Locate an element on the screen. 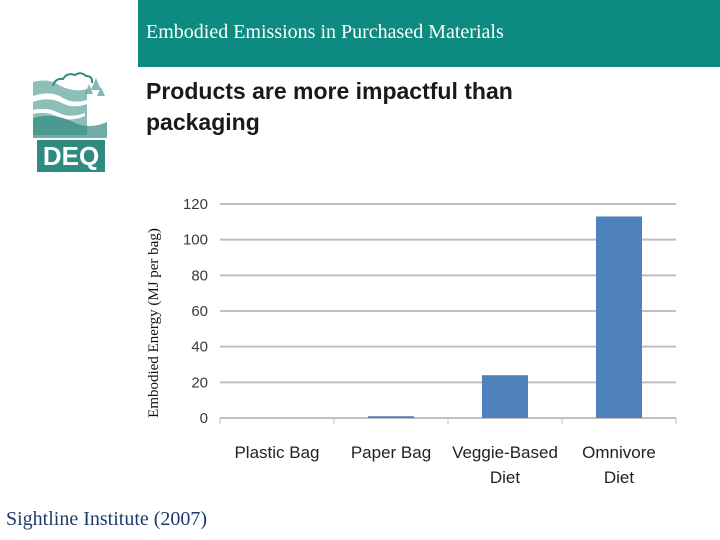 The height and width of the screenshot is (540, 720). landscape-icon is located at coordinates (70, 108).